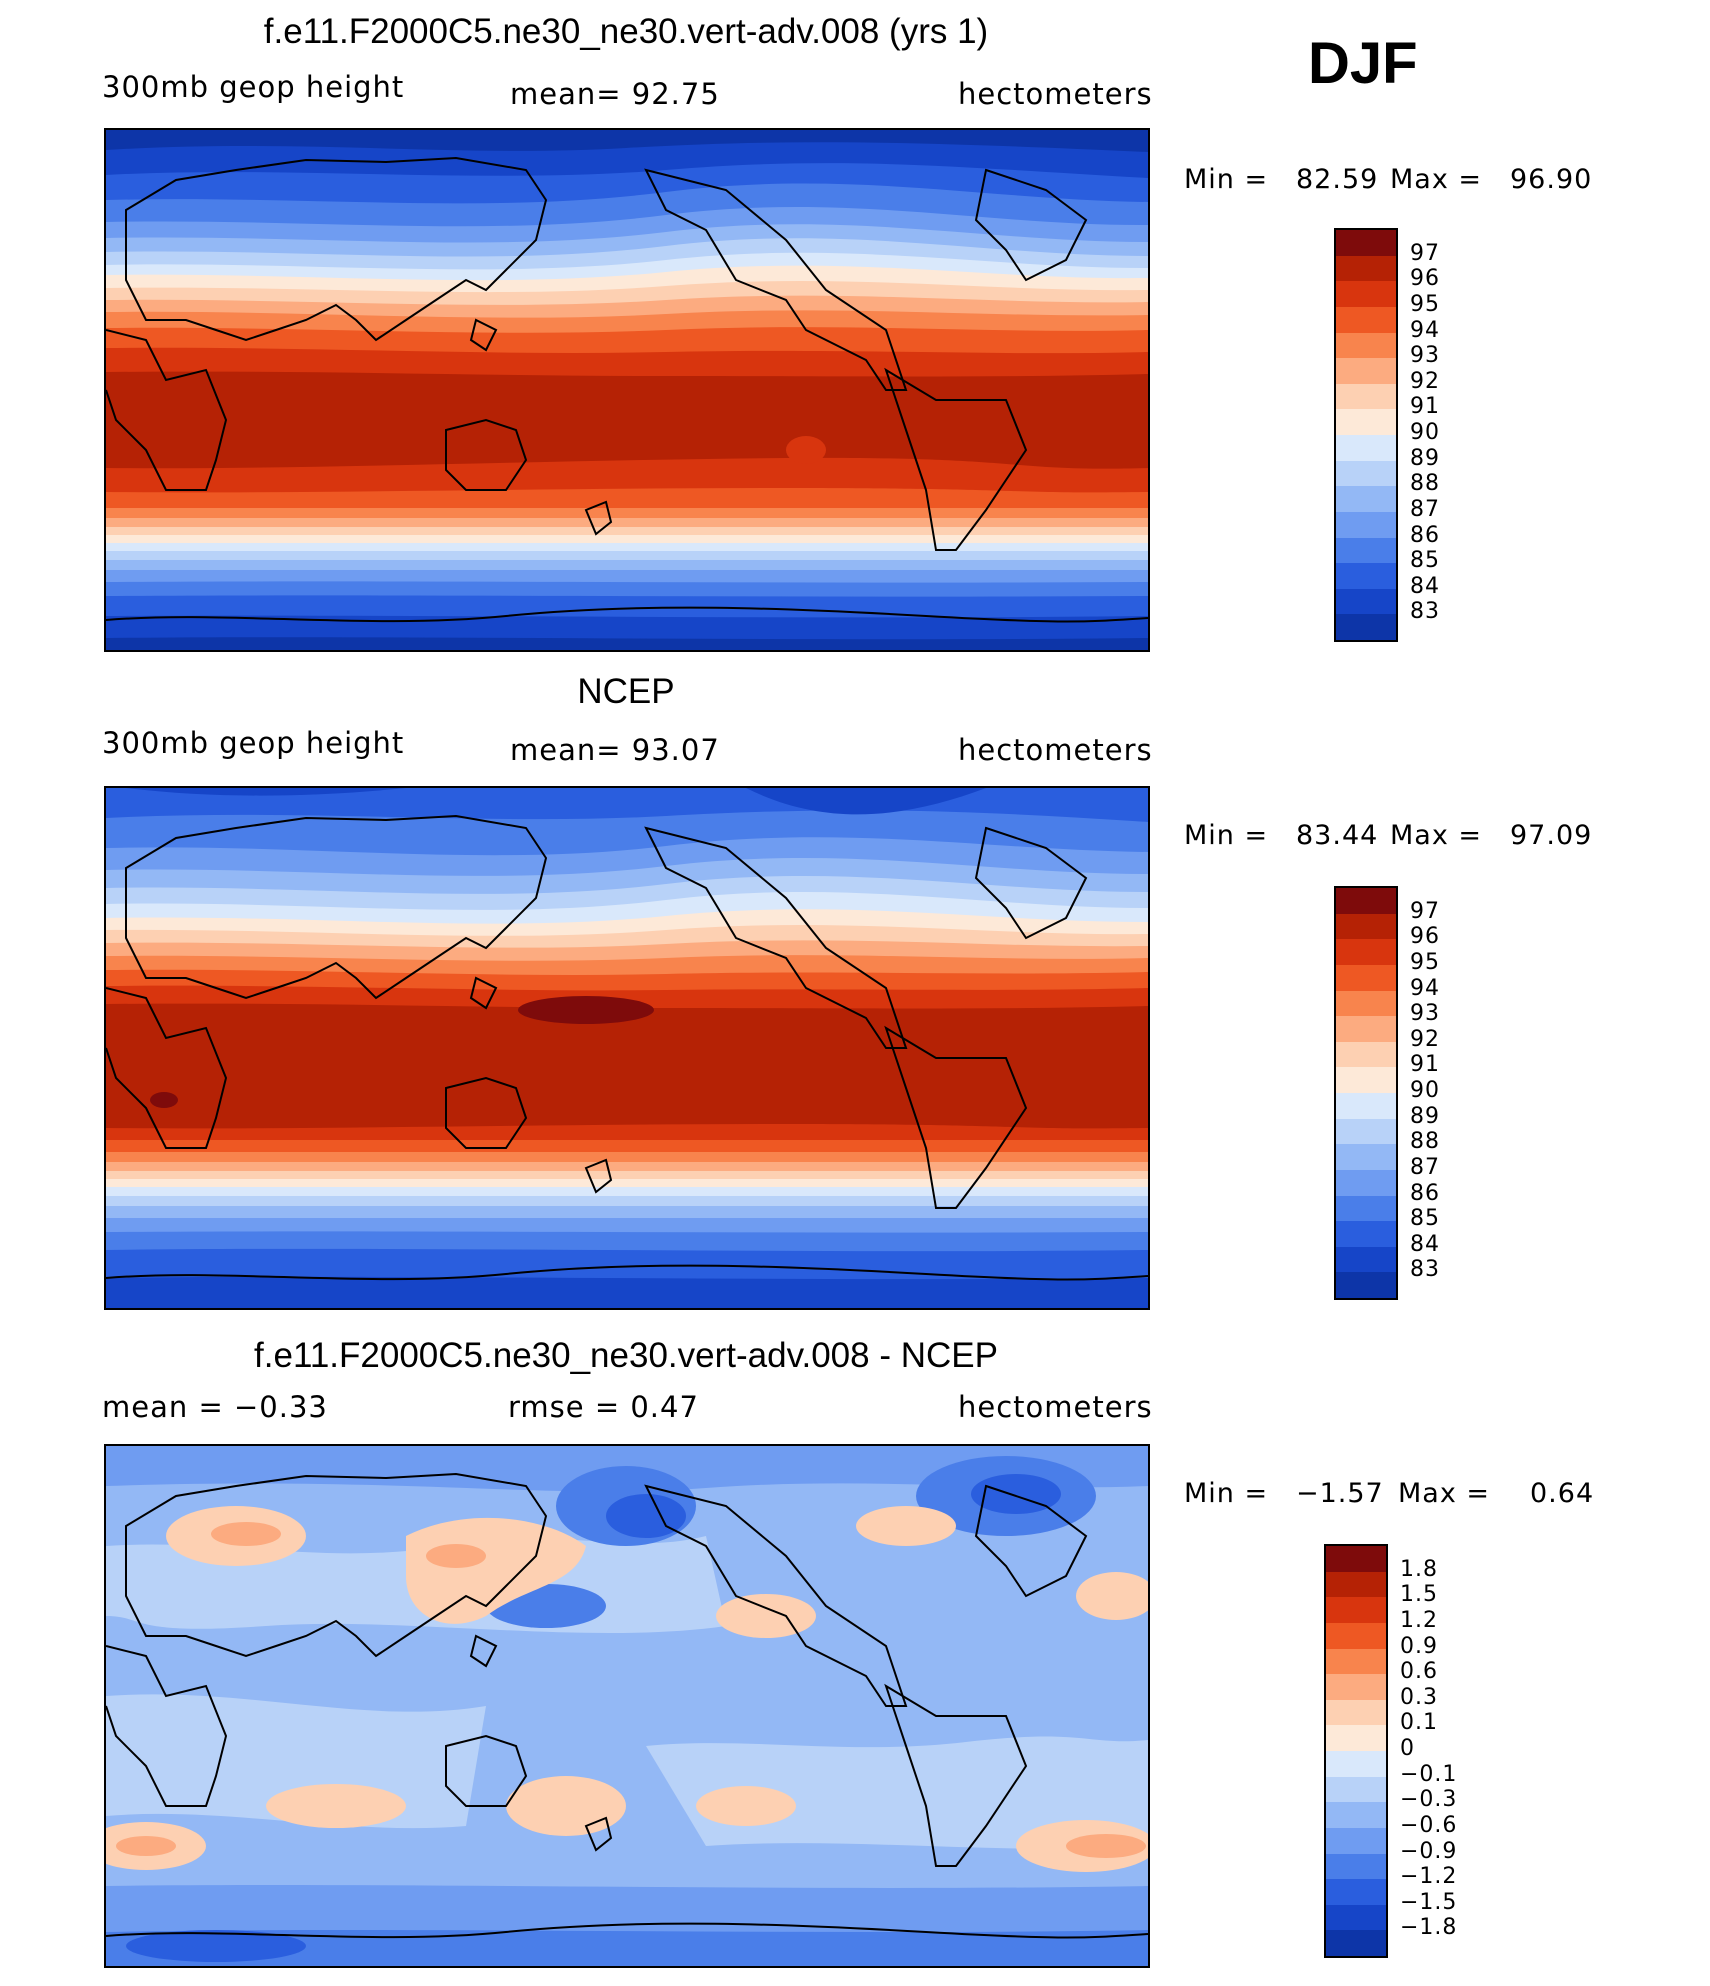 Image resolution: width=1710 pixels, height=1986 pixels. Describe the element at coordinates (603, 1407) in the screenshot. I see `panel-3-rmse-label: rmse = 0.47` at that location.